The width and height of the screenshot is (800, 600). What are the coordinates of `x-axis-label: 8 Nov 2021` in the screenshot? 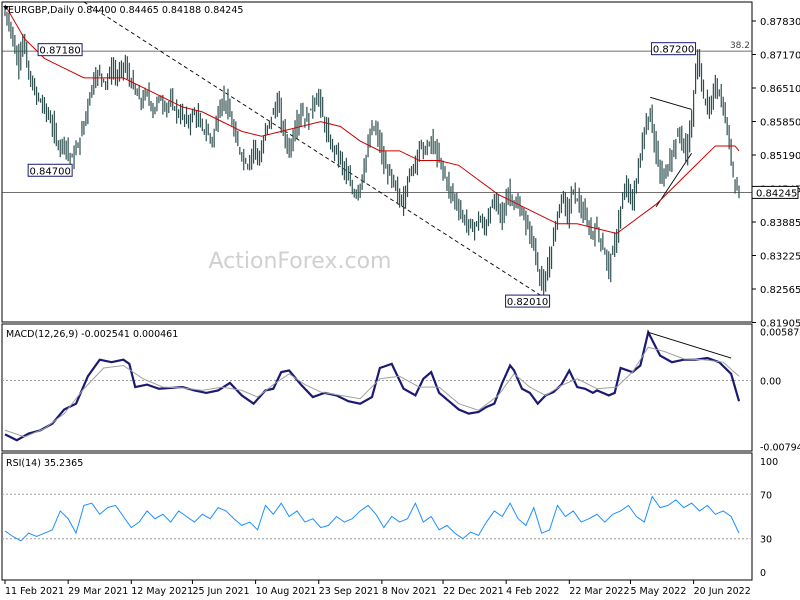 It's located at (409, 591).